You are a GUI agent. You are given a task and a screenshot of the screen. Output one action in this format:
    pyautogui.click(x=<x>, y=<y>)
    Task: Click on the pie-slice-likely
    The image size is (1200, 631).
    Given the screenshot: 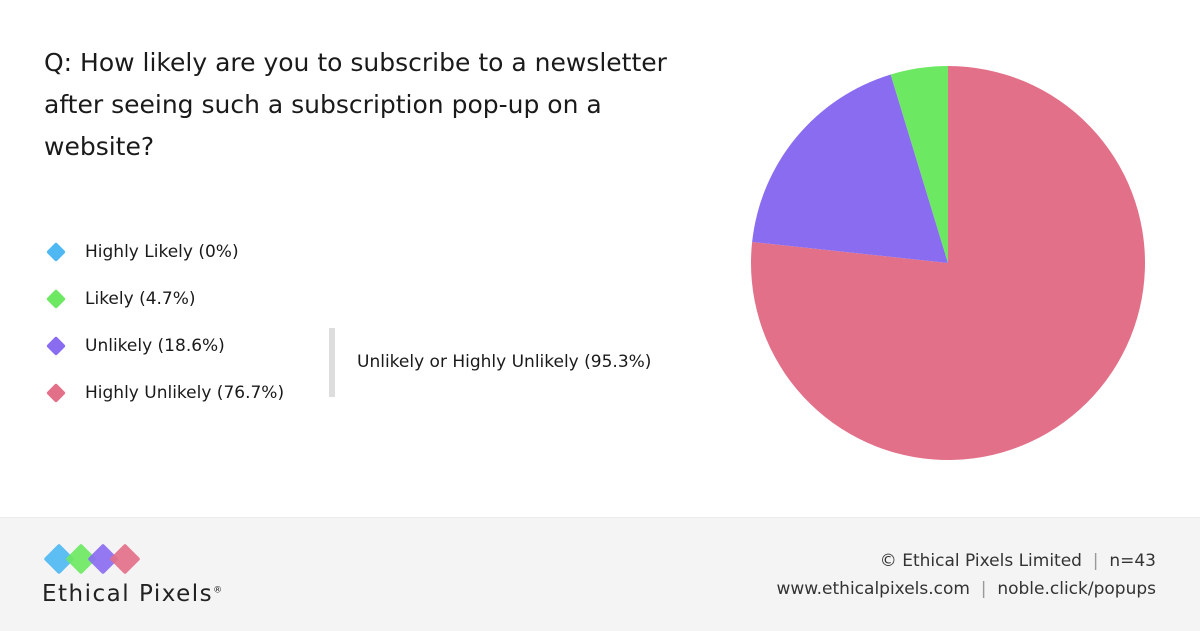 What is the action you would take?
    pyautogui.click(x=919, y=164)
    